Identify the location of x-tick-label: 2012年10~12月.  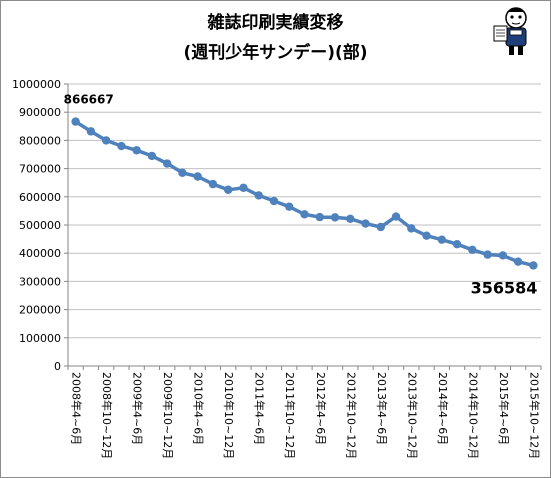
(351, 415).